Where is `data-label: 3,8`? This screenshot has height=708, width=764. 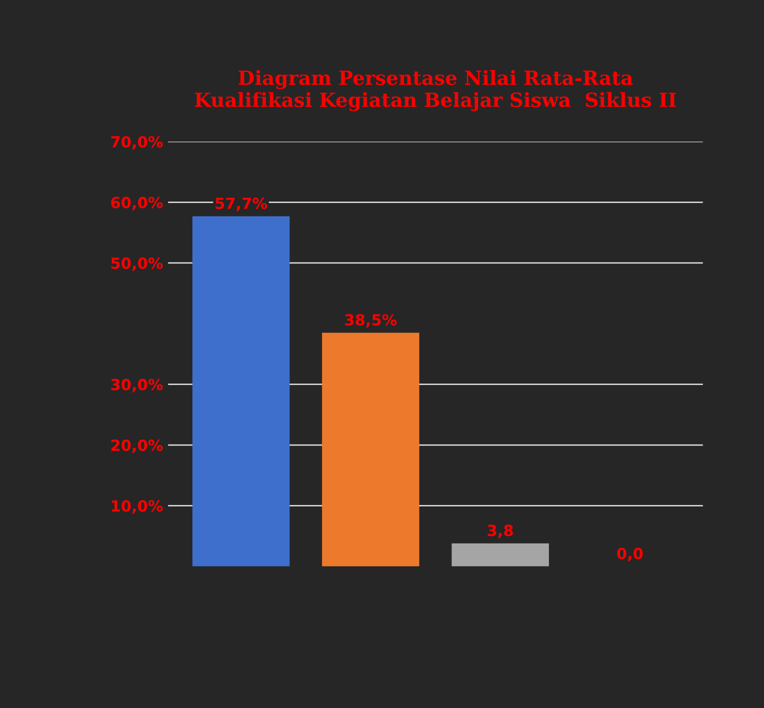 data-label: 3,8 is located at coordinates (500, 531).